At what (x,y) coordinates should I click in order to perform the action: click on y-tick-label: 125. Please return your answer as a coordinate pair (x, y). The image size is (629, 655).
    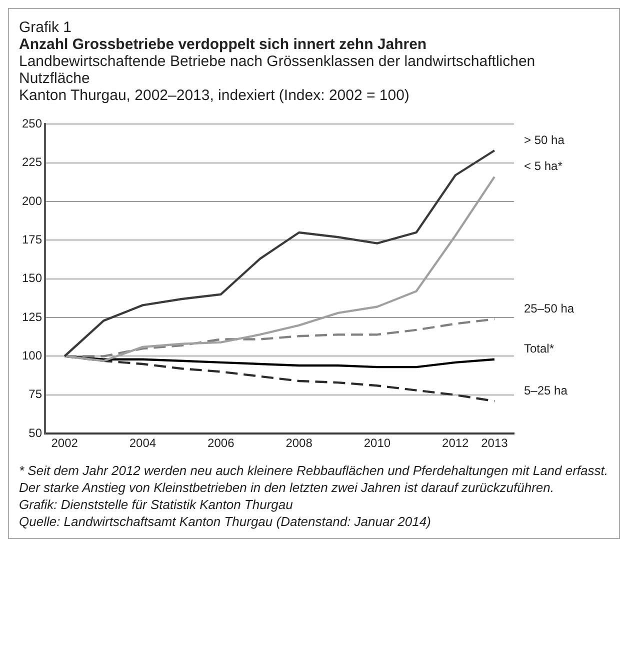
    Looking at the image, I should click on (32, 317).